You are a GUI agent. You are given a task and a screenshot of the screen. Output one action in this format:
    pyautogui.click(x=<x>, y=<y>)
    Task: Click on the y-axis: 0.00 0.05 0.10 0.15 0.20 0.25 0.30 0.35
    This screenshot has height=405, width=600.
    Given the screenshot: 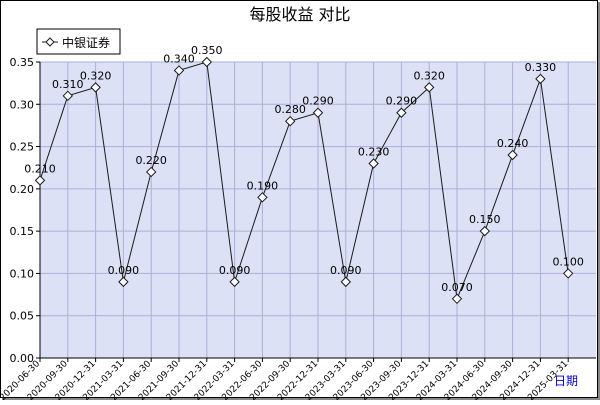 What is the action you would take?
    pyautogui.click(x=25, y=210)
    